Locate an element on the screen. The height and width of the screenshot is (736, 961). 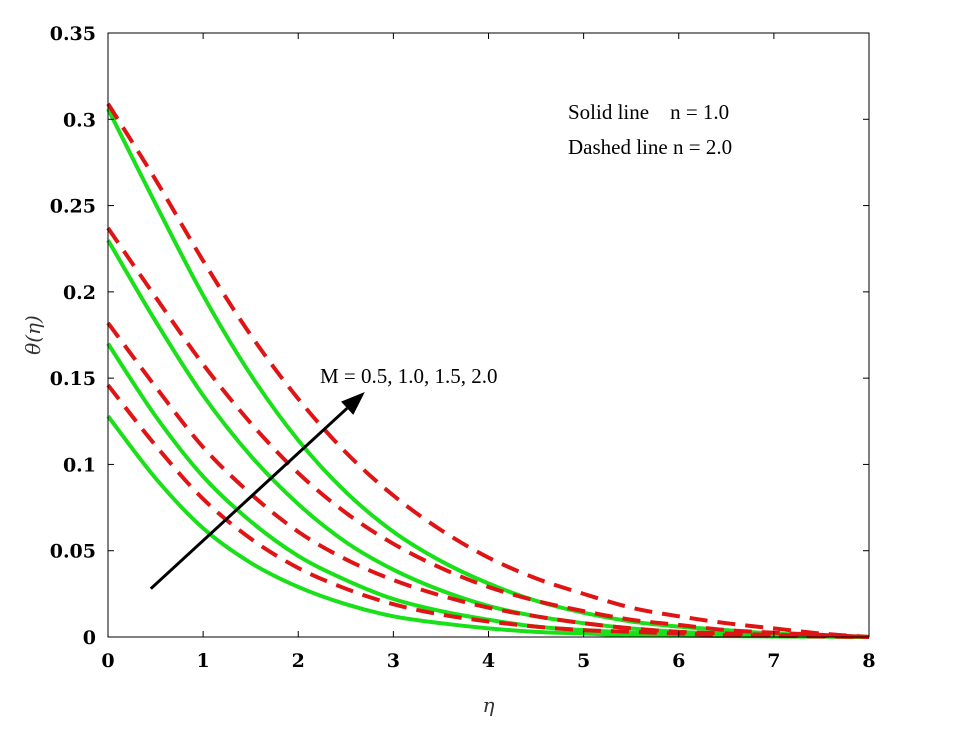
y-tick-label: 0.2 is located at coordinates (79, 293).